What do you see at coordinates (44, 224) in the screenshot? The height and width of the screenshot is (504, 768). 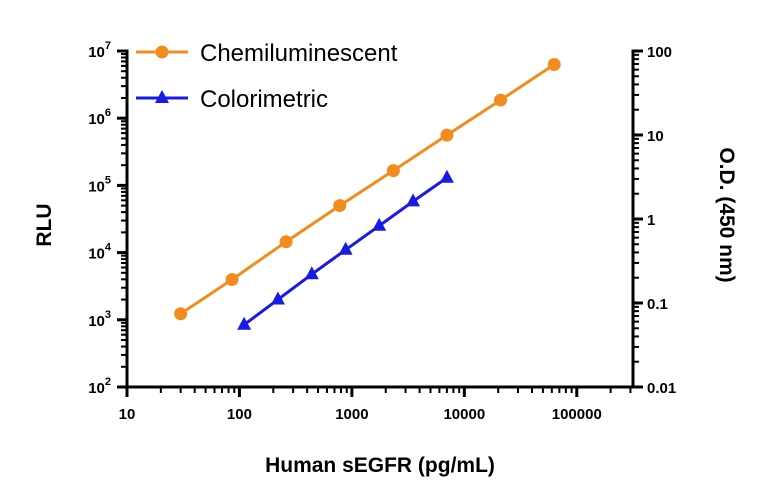 I see `y-axis-left-title: RLU` at bounding box center [44, 224].